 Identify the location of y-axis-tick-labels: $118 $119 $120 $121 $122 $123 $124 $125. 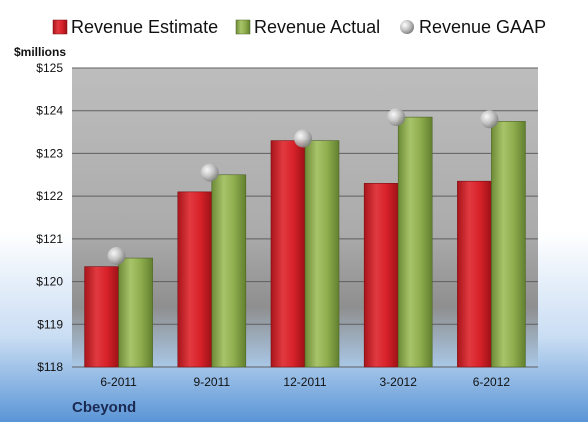
(49, 217).